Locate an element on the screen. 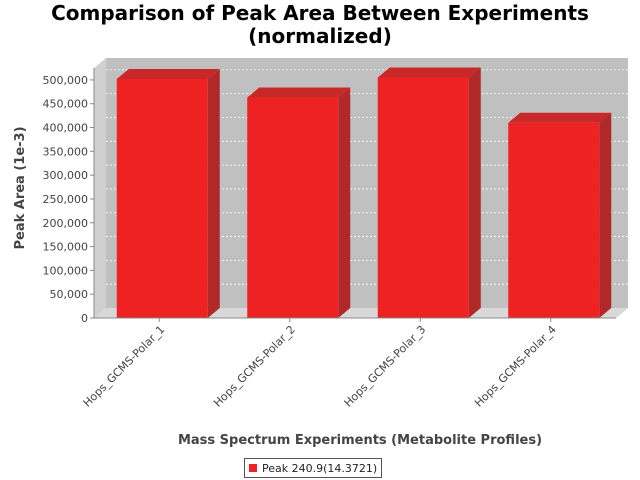 This screenshot has height=480, width=640. x-tick-label: Hops_GCMS-Polar_2 is located at coordinates (254, 366).